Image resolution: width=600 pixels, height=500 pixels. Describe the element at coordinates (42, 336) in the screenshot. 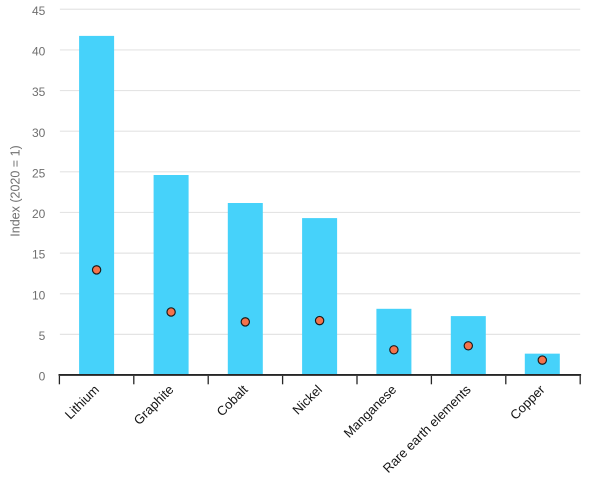

I see `svg-text: 5` at that location.